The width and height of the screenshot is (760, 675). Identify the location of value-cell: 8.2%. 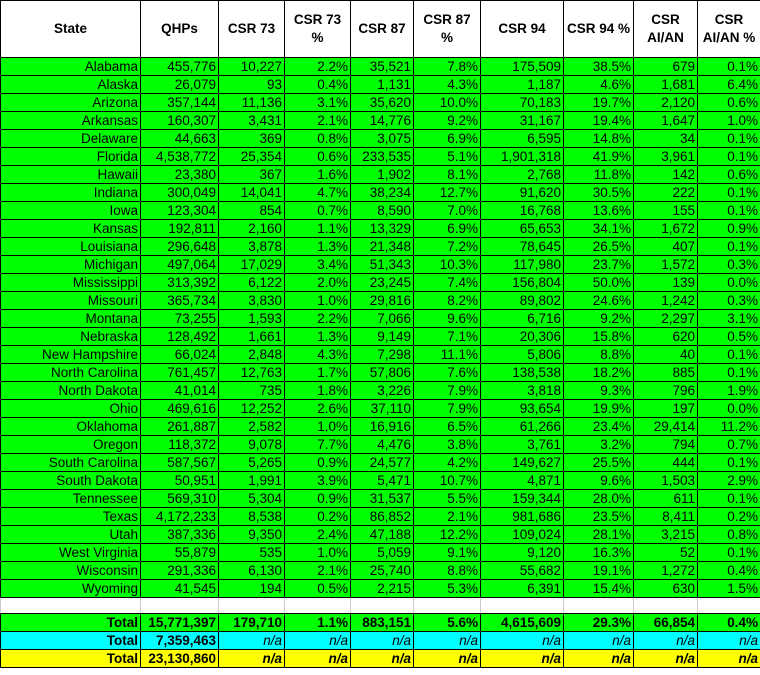
(447, 300).